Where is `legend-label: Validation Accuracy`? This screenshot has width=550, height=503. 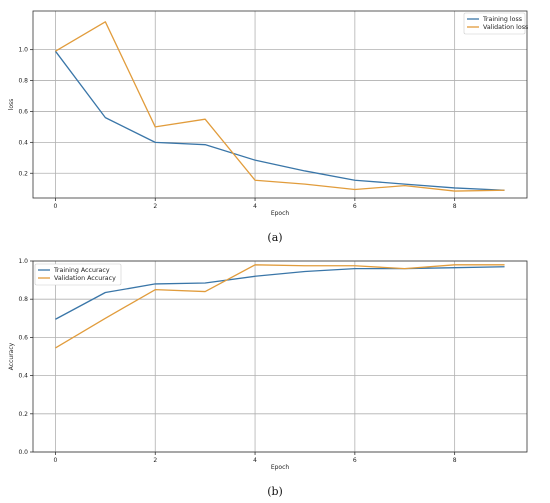
legend-label: Validation Accuracy is located at coordinates (85, 278).